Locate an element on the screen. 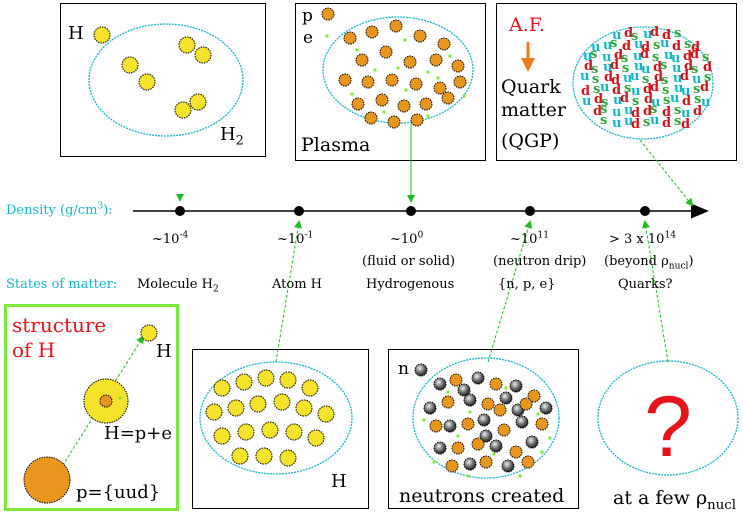  plasma-e-label: e is located at coordinates (308, 38).